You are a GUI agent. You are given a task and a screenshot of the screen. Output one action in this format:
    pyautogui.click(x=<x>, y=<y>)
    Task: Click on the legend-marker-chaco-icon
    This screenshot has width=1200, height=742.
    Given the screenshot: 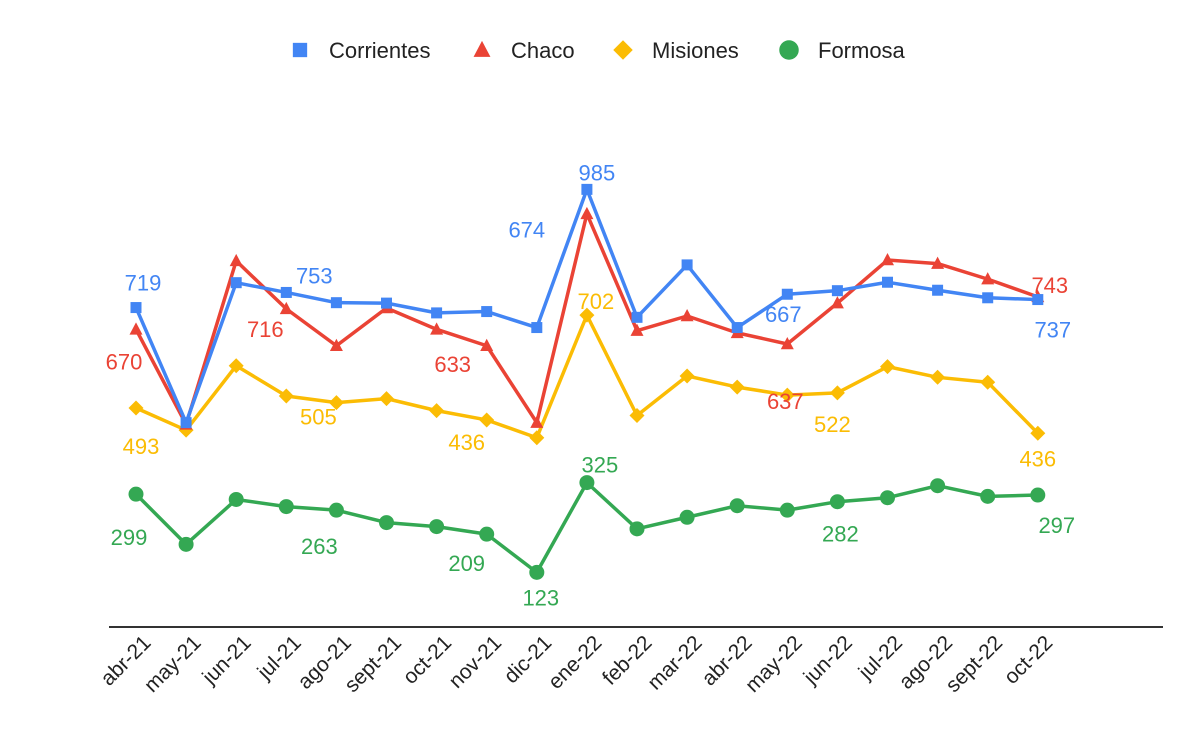 What is the action you would take?
    pyautogui.click(x=482, y=48)
    